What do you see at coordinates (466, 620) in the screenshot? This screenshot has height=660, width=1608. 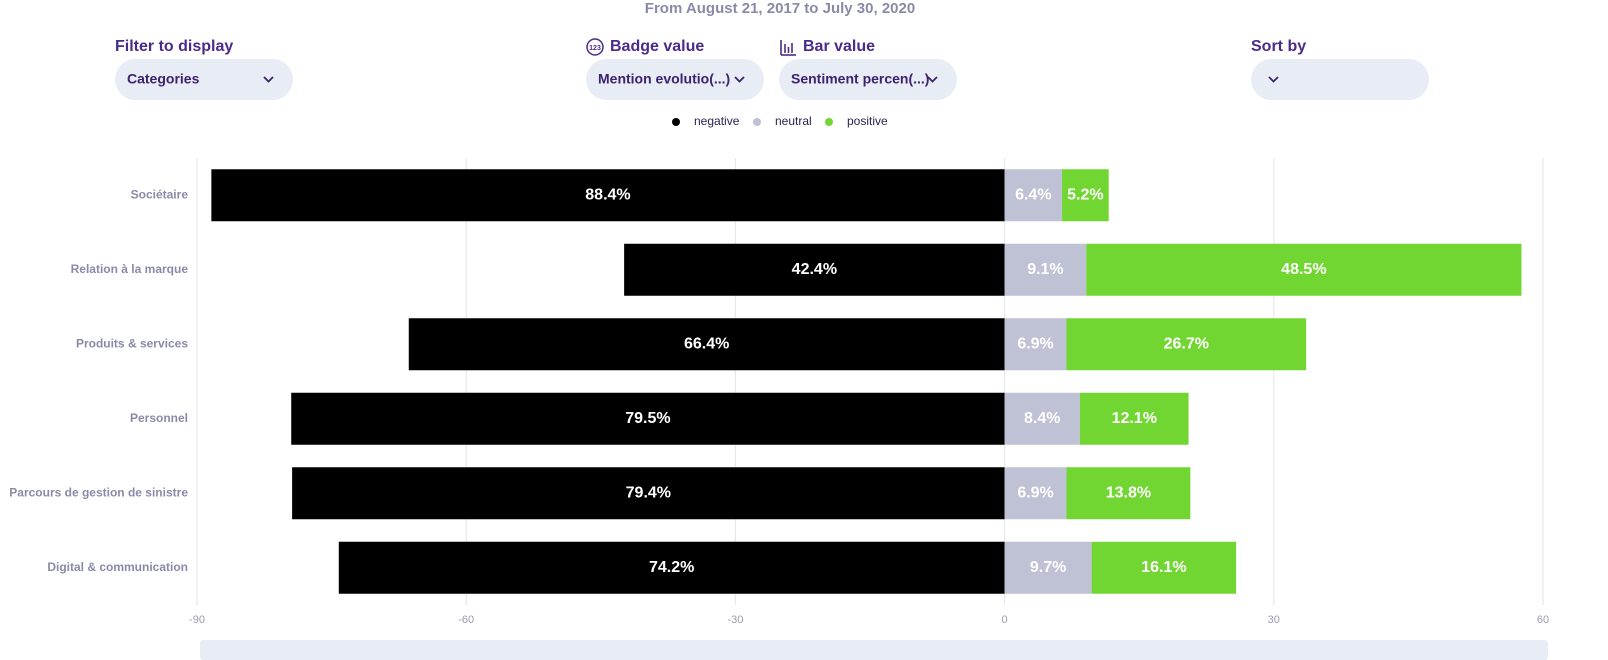 I see `x-tick-label: -60` at bounding box center [466, 620].